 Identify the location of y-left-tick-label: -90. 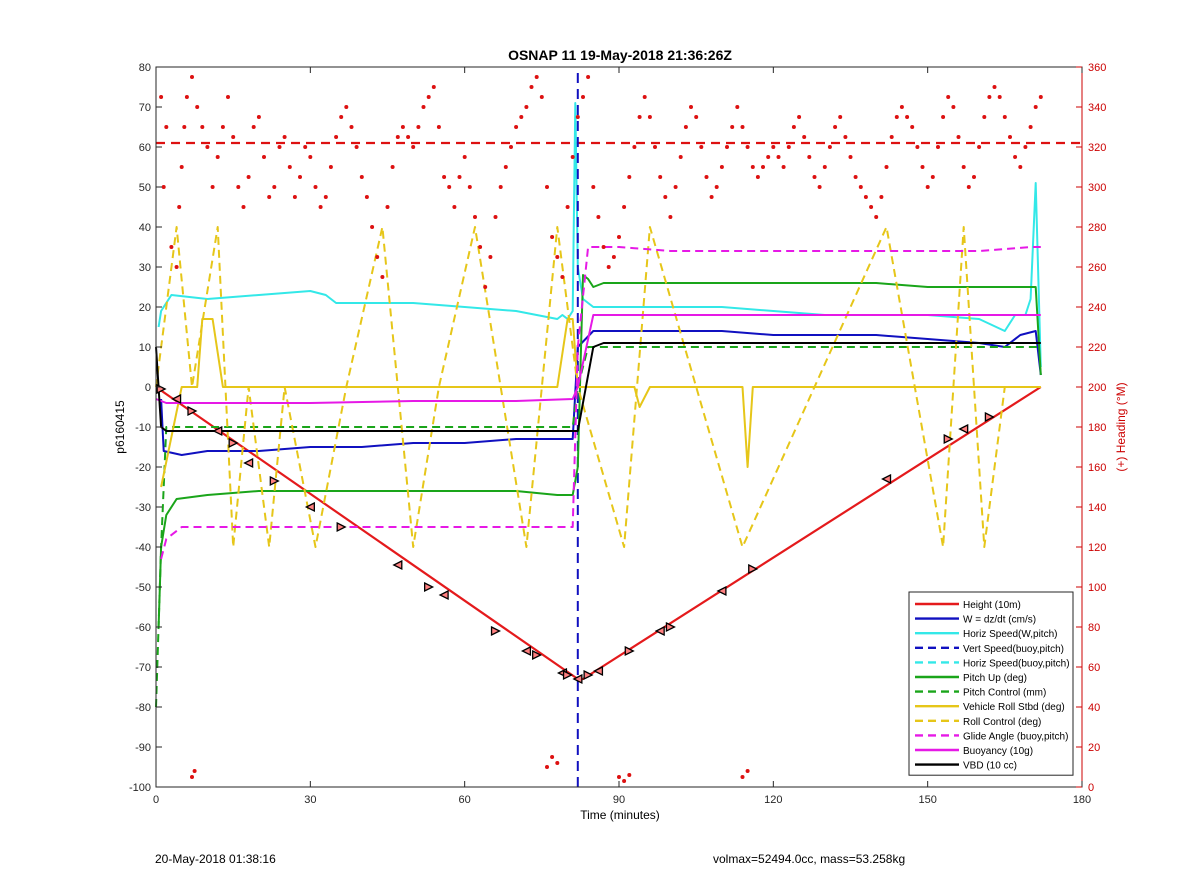
(143, 748).